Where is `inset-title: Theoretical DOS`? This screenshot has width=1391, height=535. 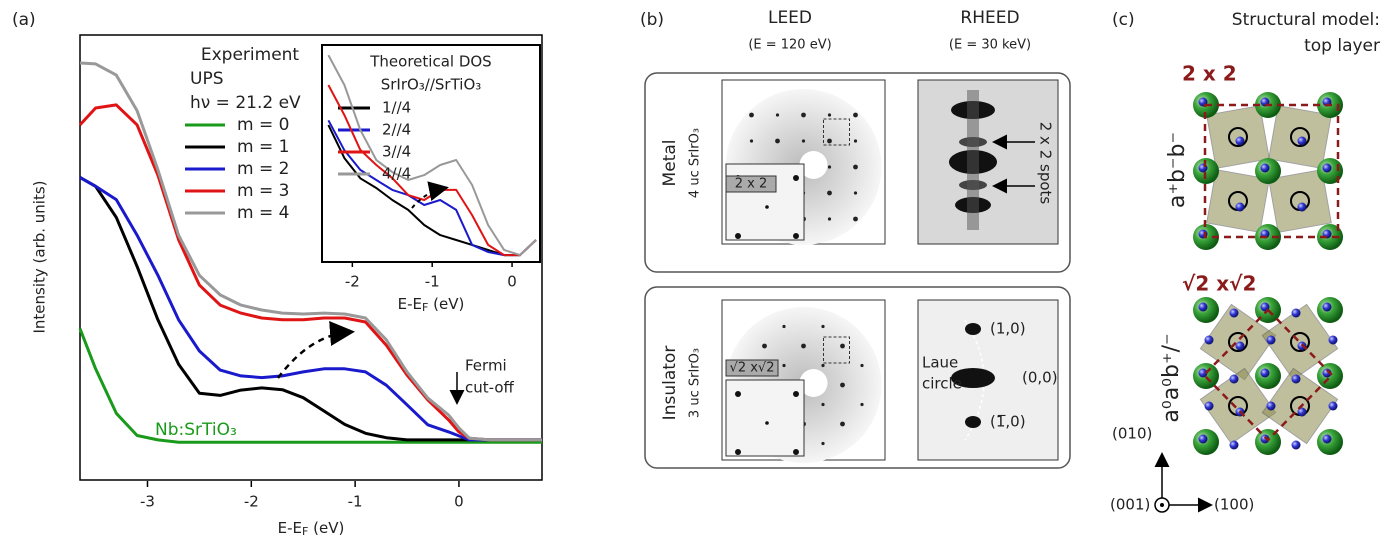
inset-title: Theoretical DOS is located at coordinates (430, 62).